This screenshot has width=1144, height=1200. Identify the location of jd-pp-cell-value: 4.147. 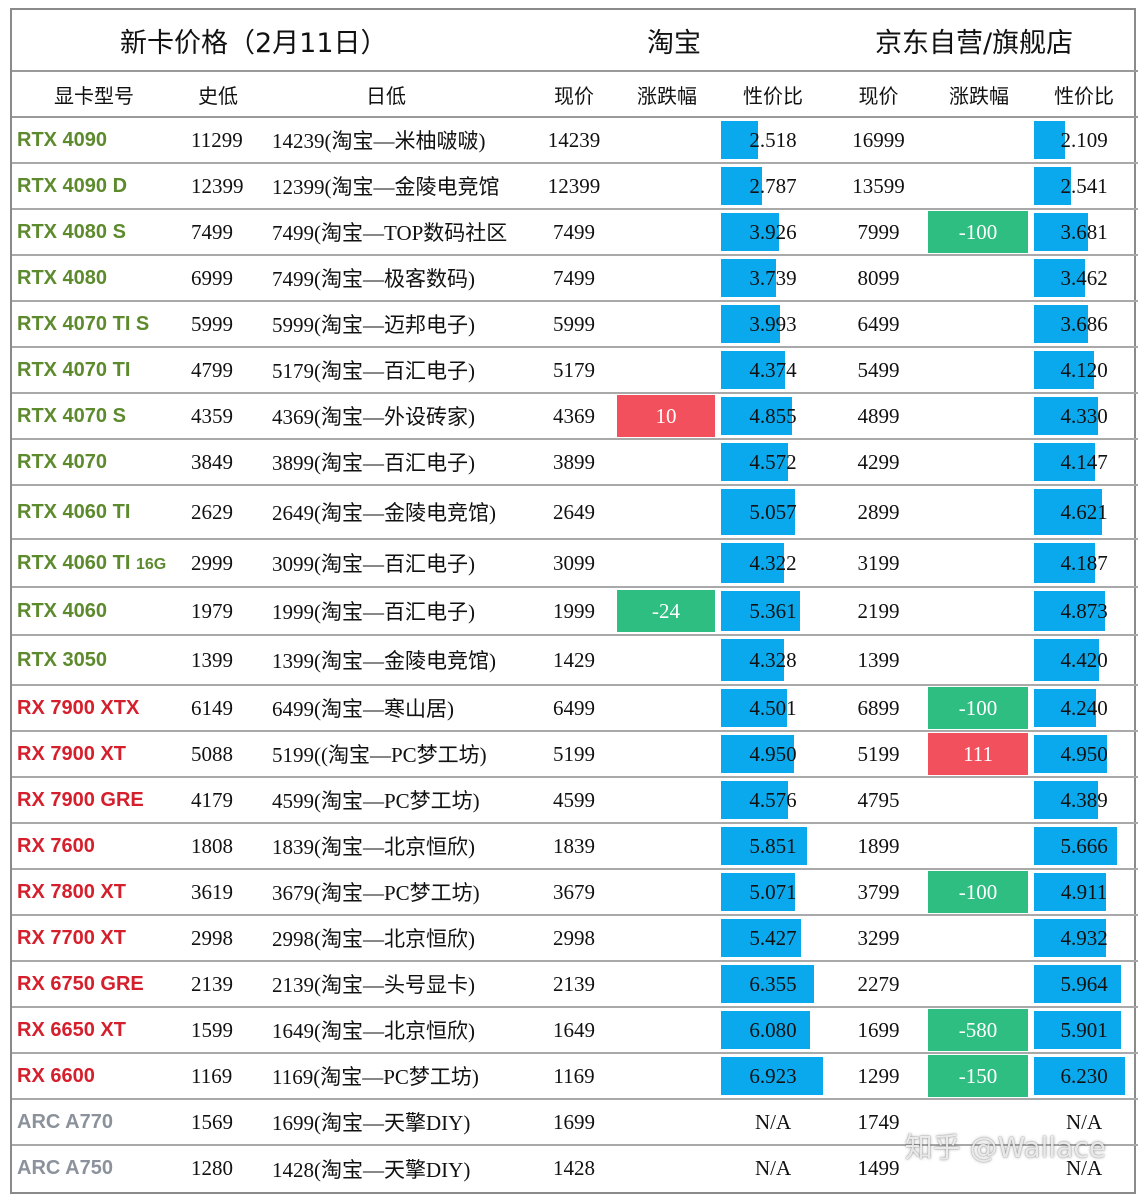
(1084, 461).